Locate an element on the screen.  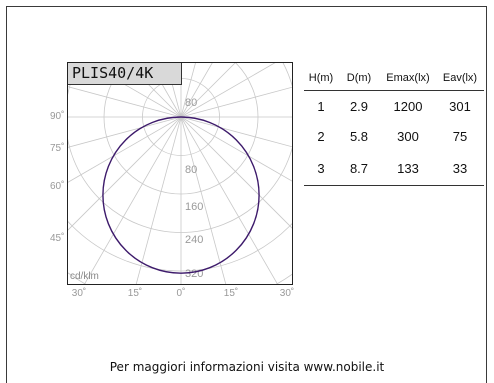
cell-emax: 133 is located at coordinates (408, 168).